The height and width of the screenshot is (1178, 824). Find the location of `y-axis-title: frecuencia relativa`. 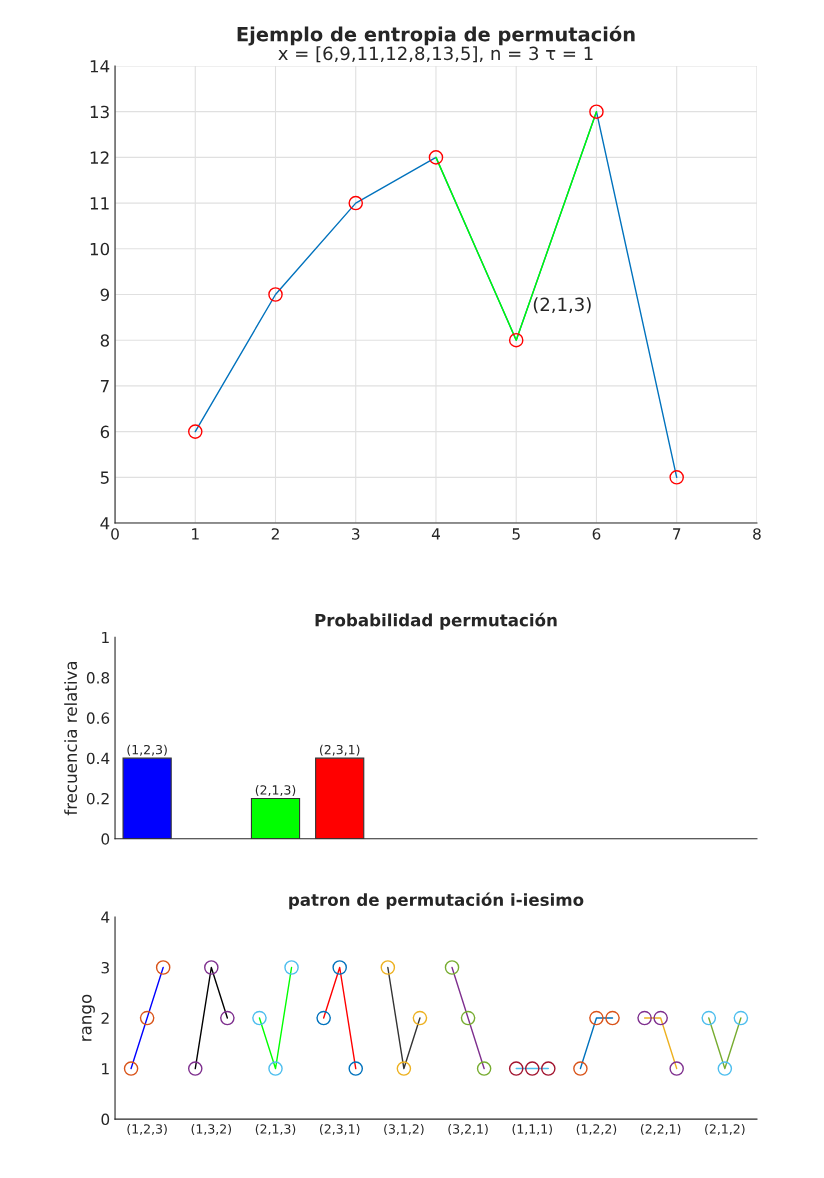

y-axis-title: frecuencia relativa is located at coordinates (71, 738).